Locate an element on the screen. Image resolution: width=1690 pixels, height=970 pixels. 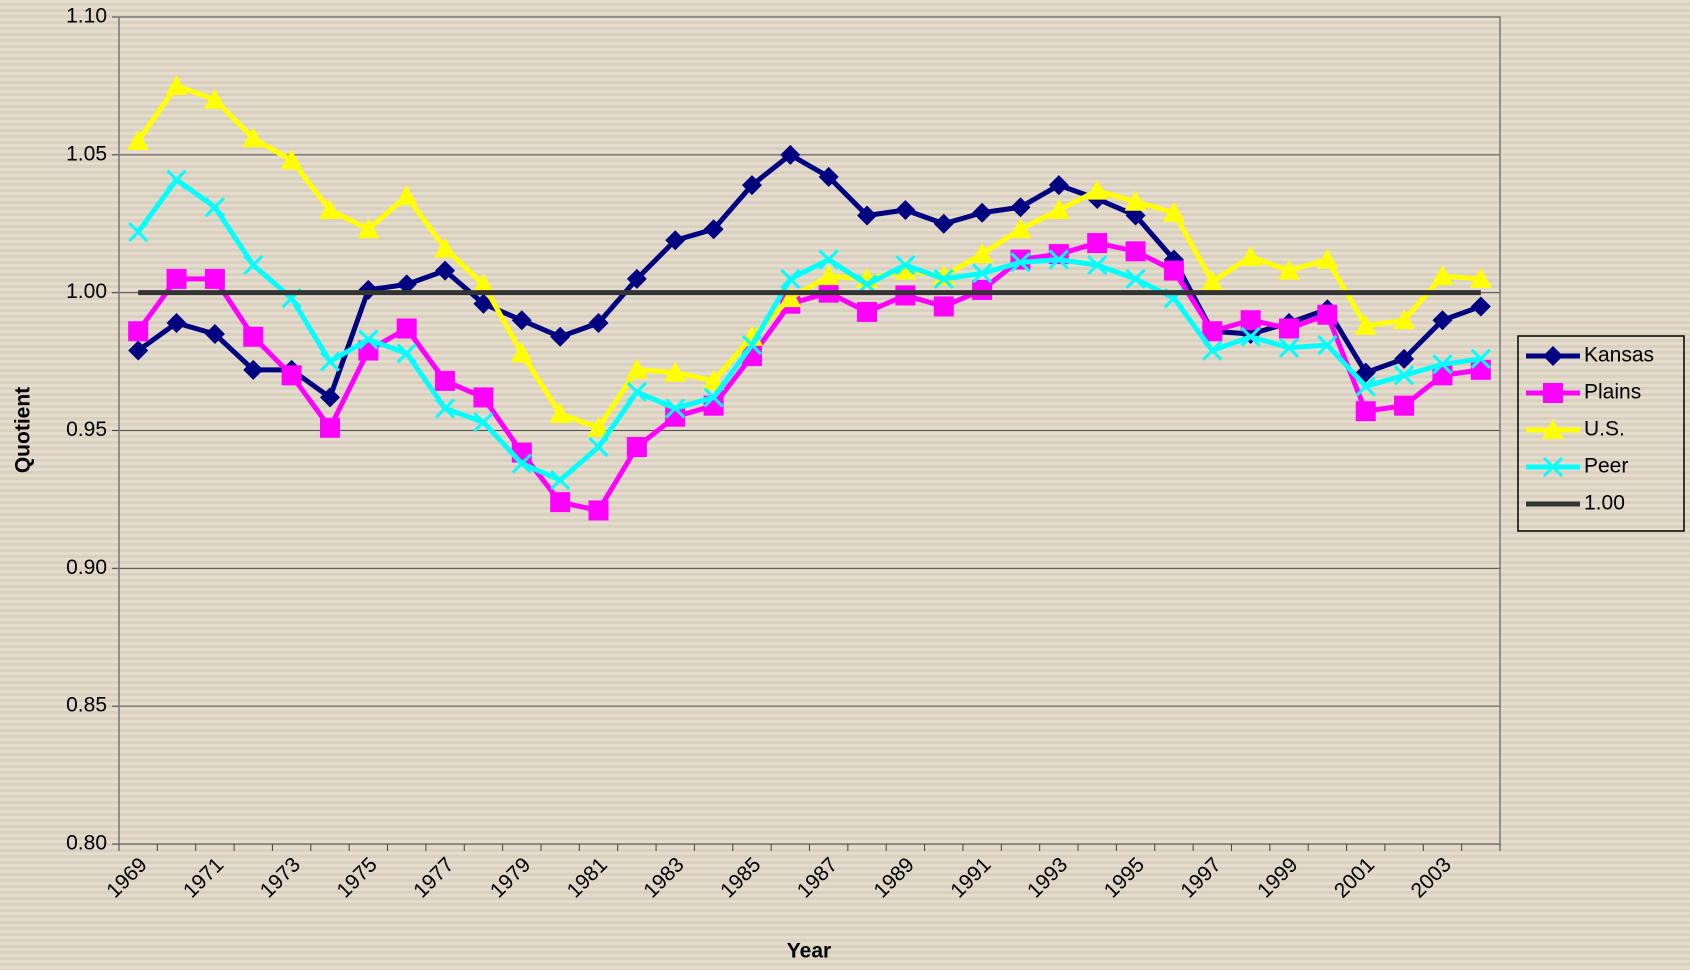
x-tick-label: 2001 is located at coordinates (1354, 877).